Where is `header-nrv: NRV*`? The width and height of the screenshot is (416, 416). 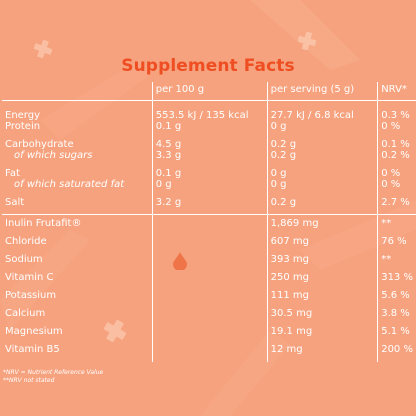 header-nrv: NRV* is located at coordinates (396, 91).